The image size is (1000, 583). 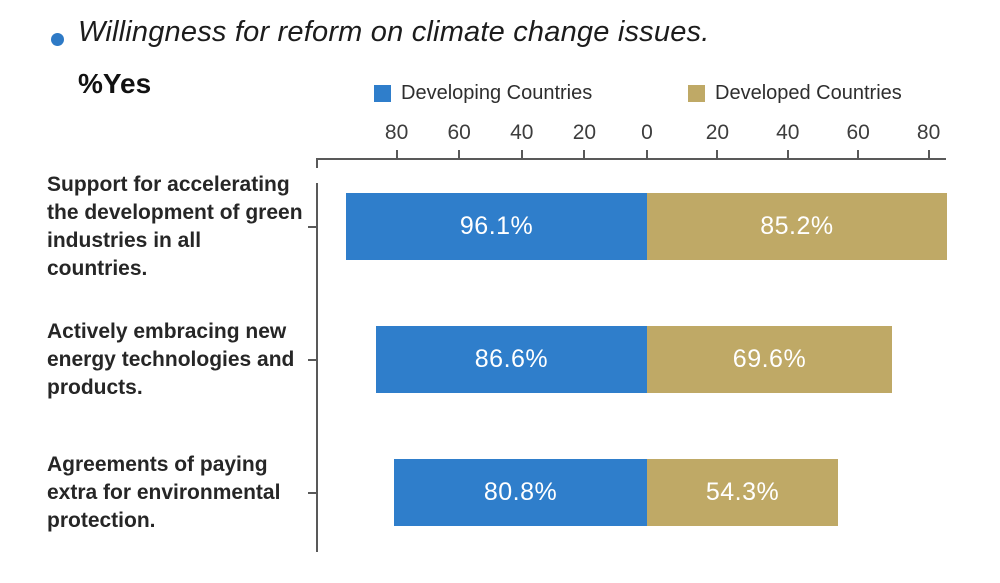 What do you see at coordinates (696, 93) in the screenshot?
I see `legend-swatch-developed-icon` at bounding box center [696, 93].